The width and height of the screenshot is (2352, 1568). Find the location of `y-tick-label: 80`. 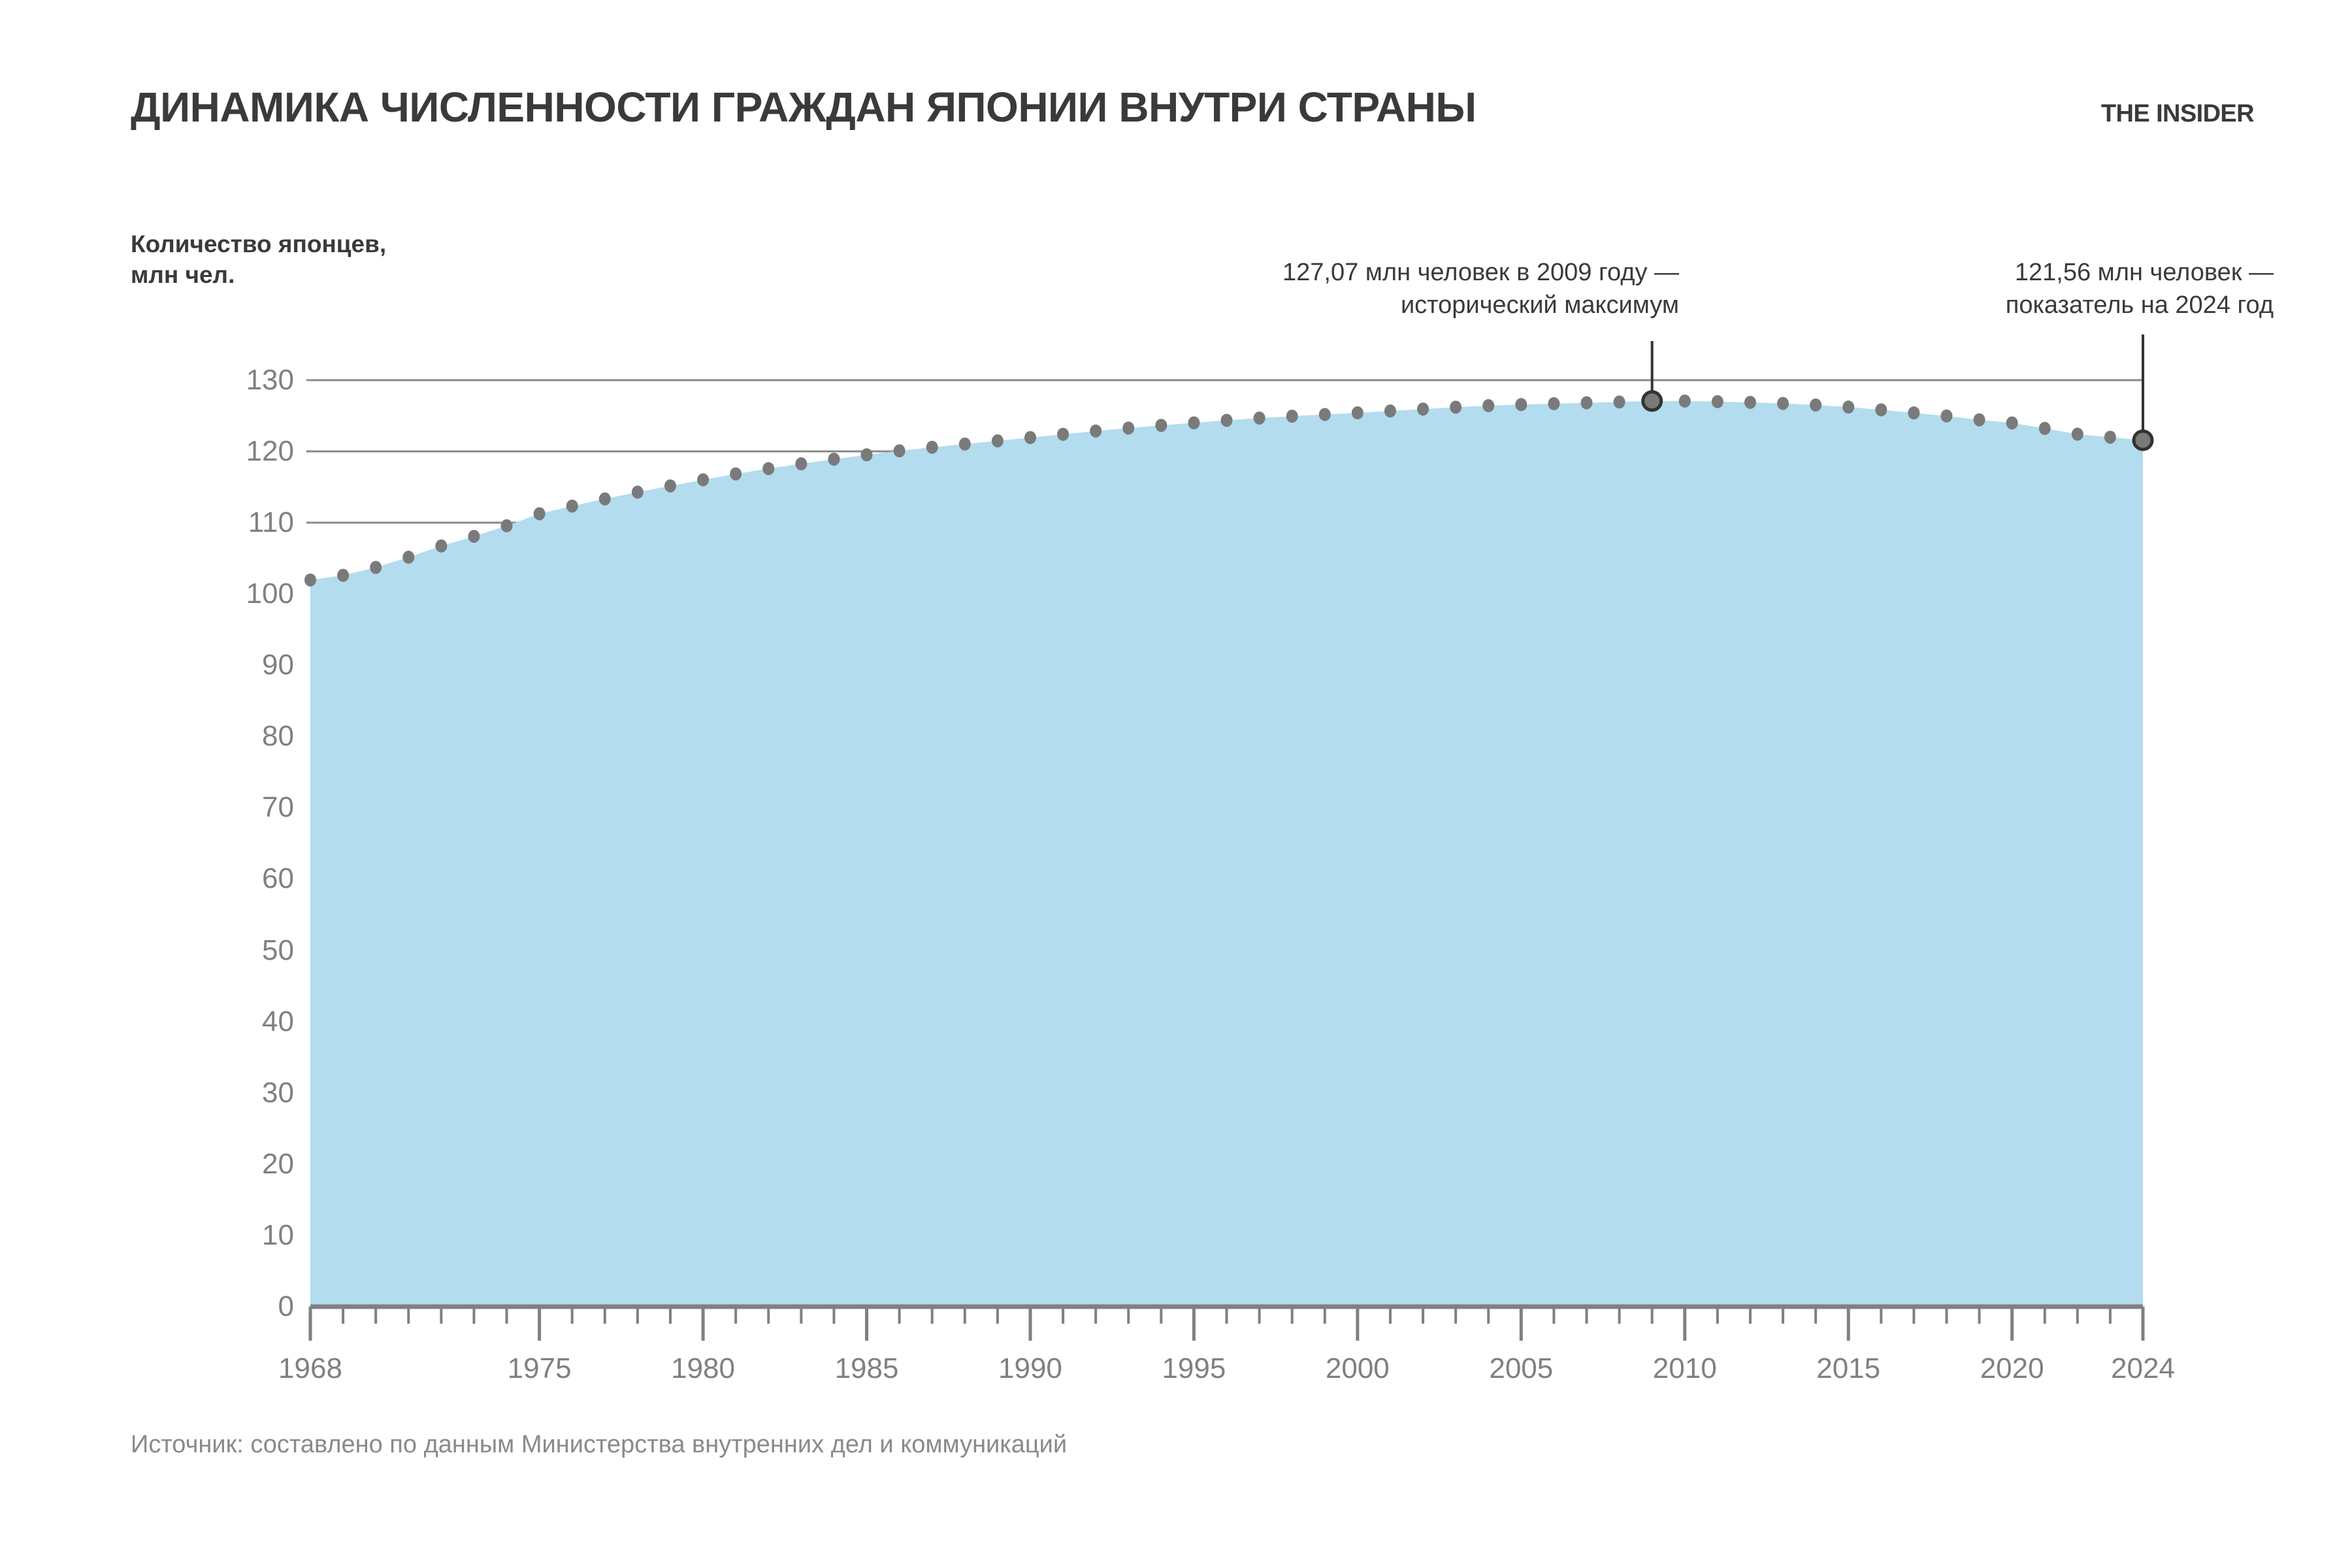

y-tick-label: 80 is located at coordinates (278, 736).